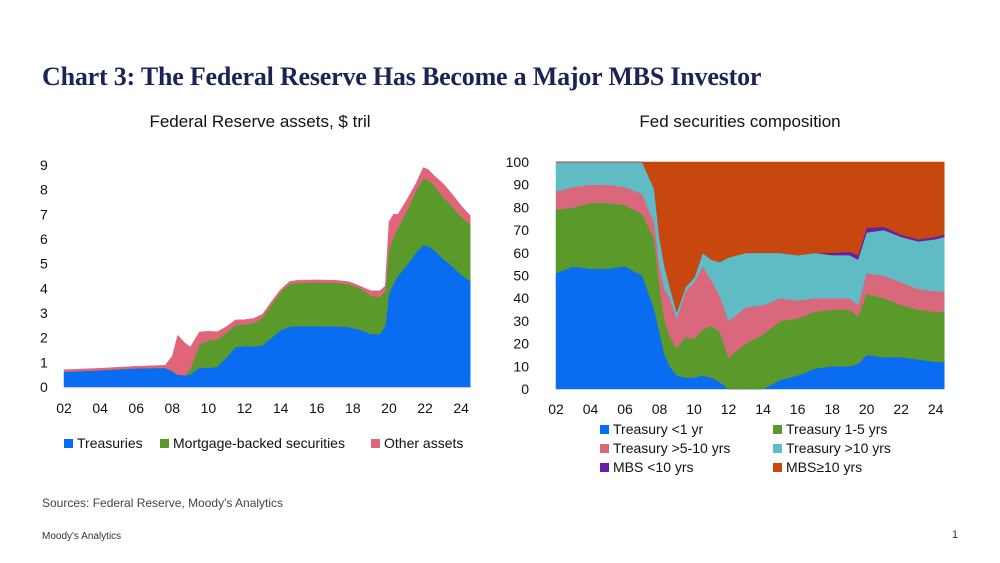  I want to click on legend-label-mbs: Mortgage-backed securities, so click(259, 443).